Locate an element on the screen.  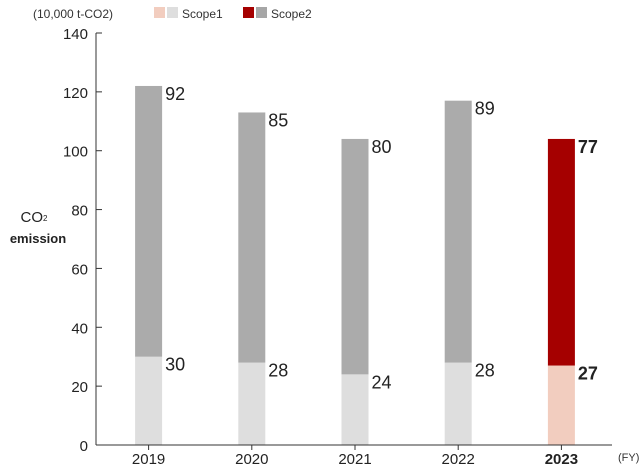
y-tick-label: 0 is located at coordinates (84, 446).